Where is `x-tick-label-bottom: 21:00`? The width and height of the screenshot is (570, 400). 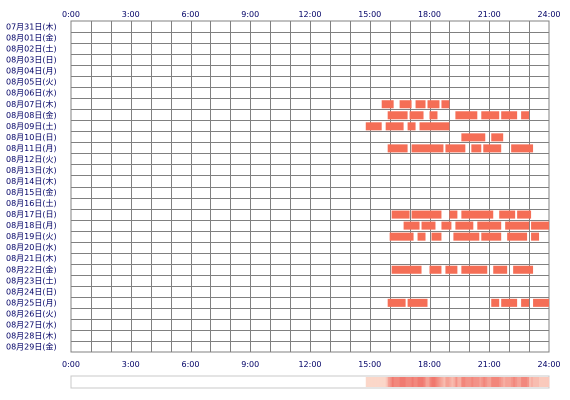
x-tick-label-bottom: 21:00 is located at coordinates (489, 364).